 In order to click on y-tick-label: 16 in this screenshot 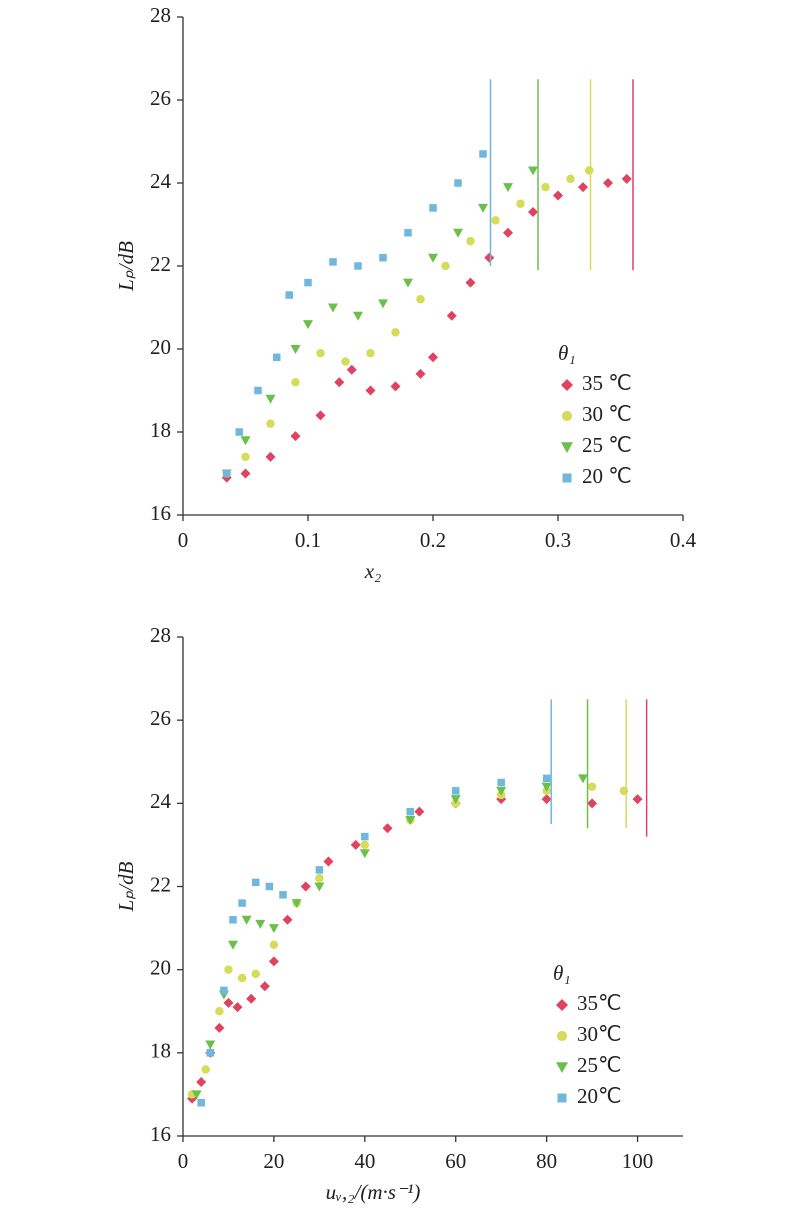, I will do `click(160, 1134)`.